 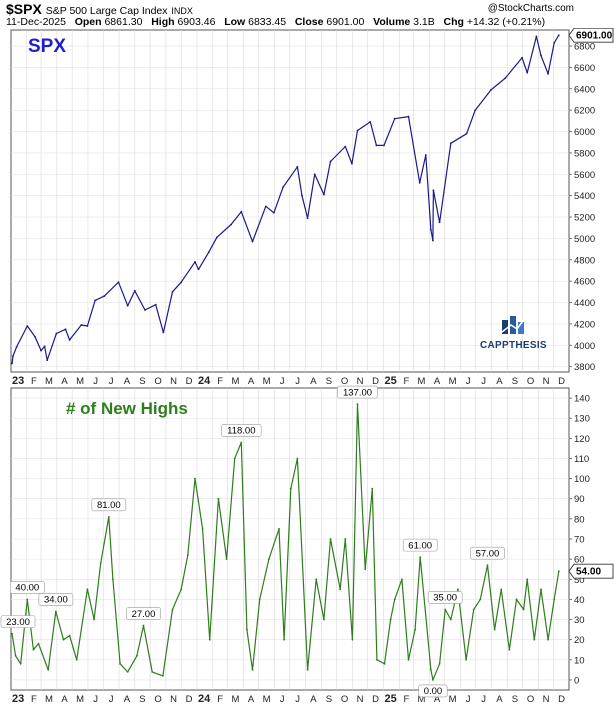 I want to click on price-last-value-tag: 6901.00, so click(x=591, y=35).